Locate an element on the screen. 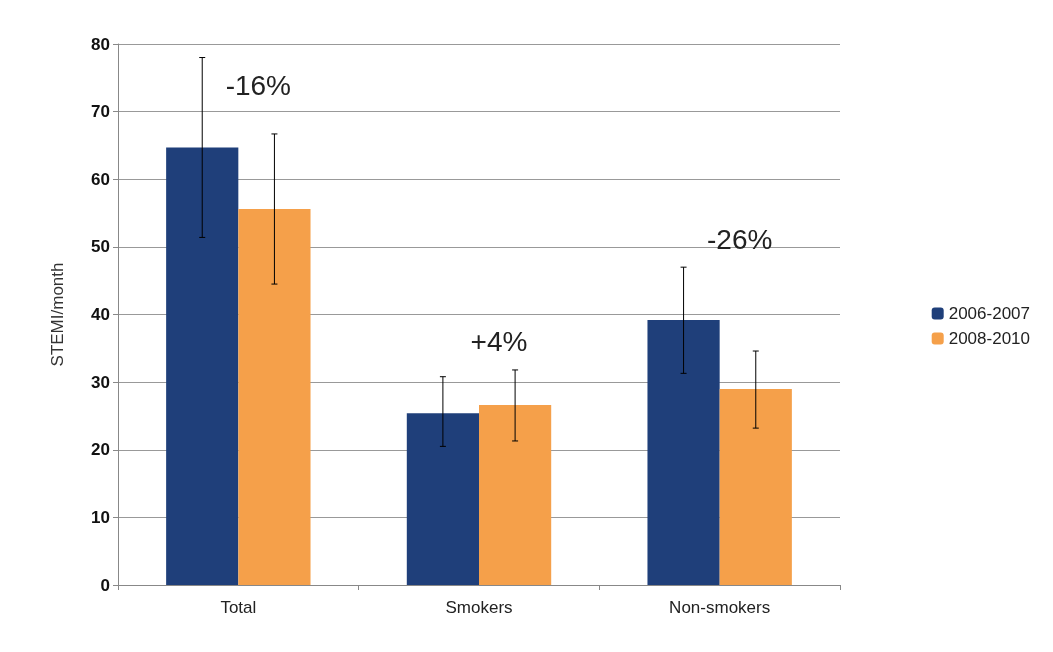 The height and width of the screenshot is (652, 1053). x-tick-label: Non-smokers is located at coordinates (720, 607).